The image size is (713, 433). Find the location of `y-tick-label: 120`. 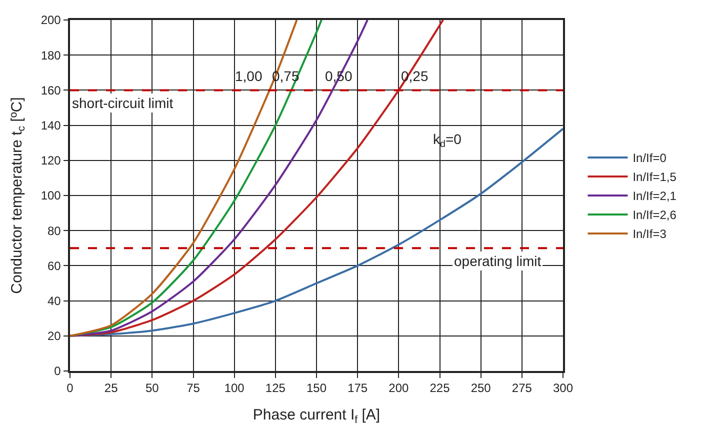

y-tick-label: 120 is located at coordinates (51, 161).